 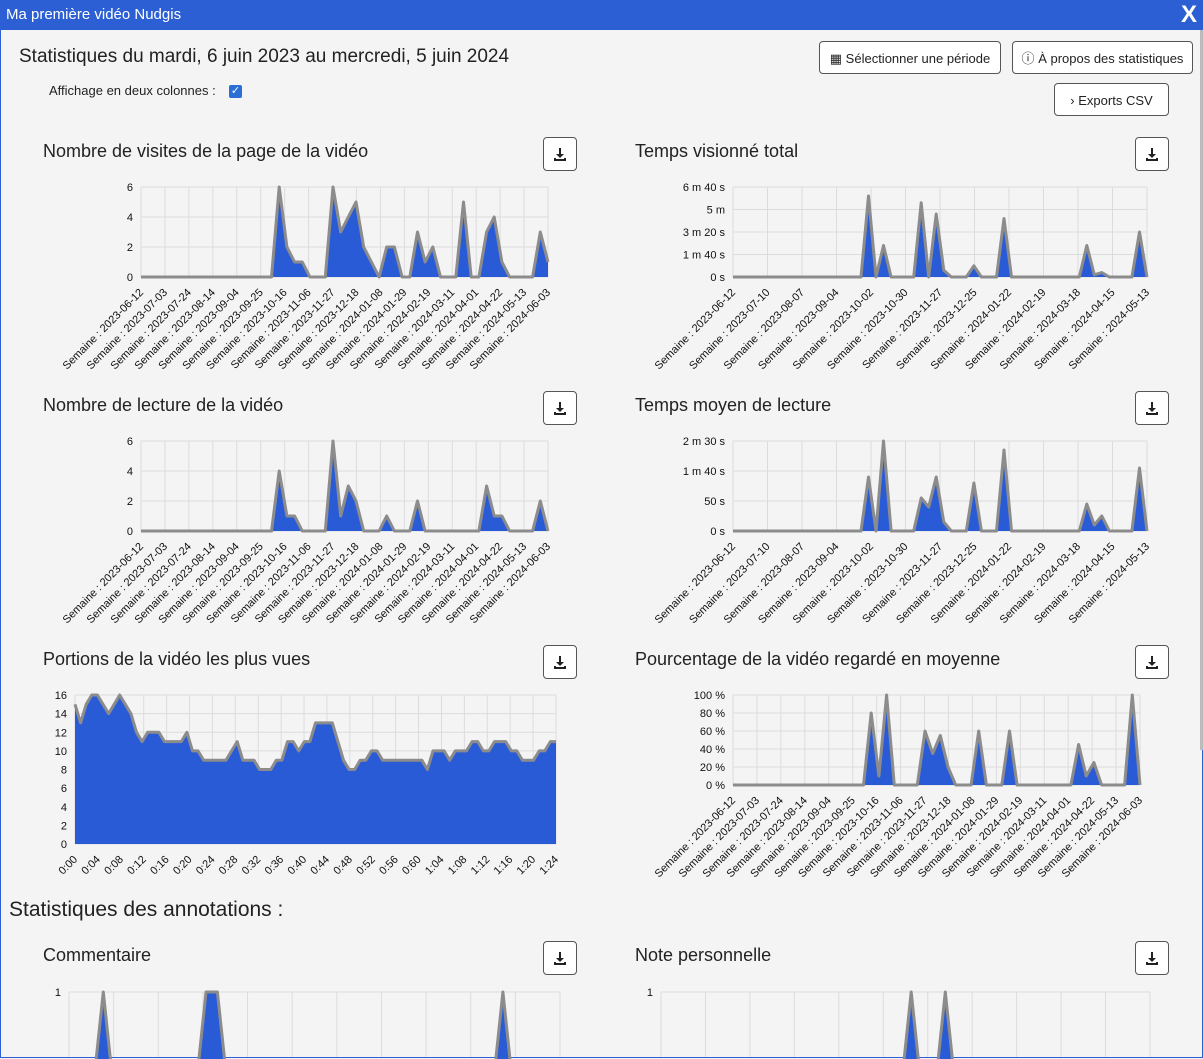 I want to click on y-tick-label: 2 m 30 s, so click(x=704, y=442).